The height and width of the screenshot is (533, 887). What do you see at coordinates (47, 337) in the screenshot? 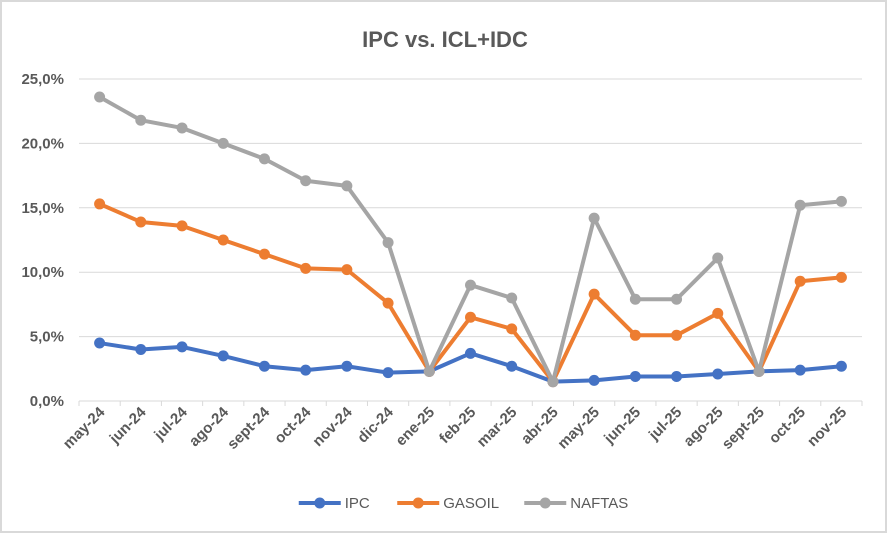
I see `y-tick-label: 5,0%` at bounding box center [47, 337].